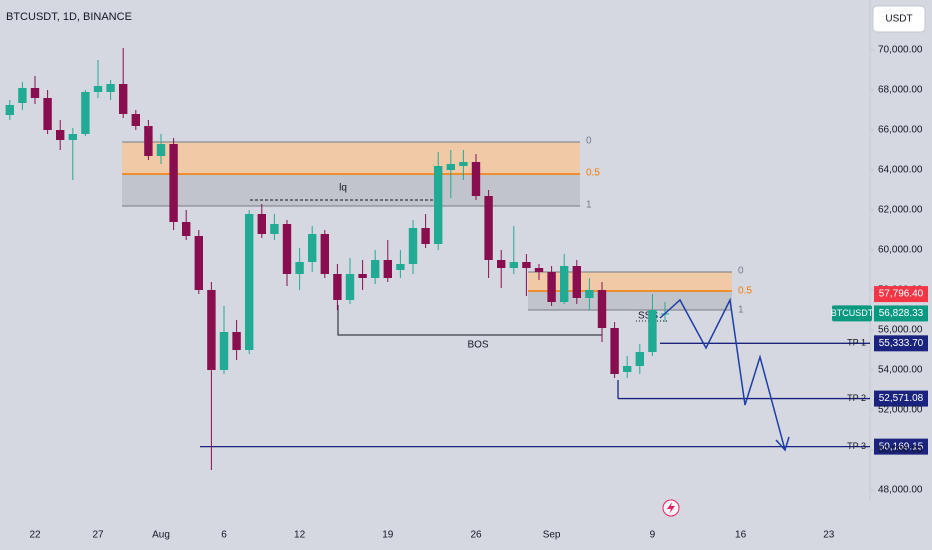 The width and height of the screenshot is (932, 550). I want to click on target-name: TP 2, so click(856, 398).